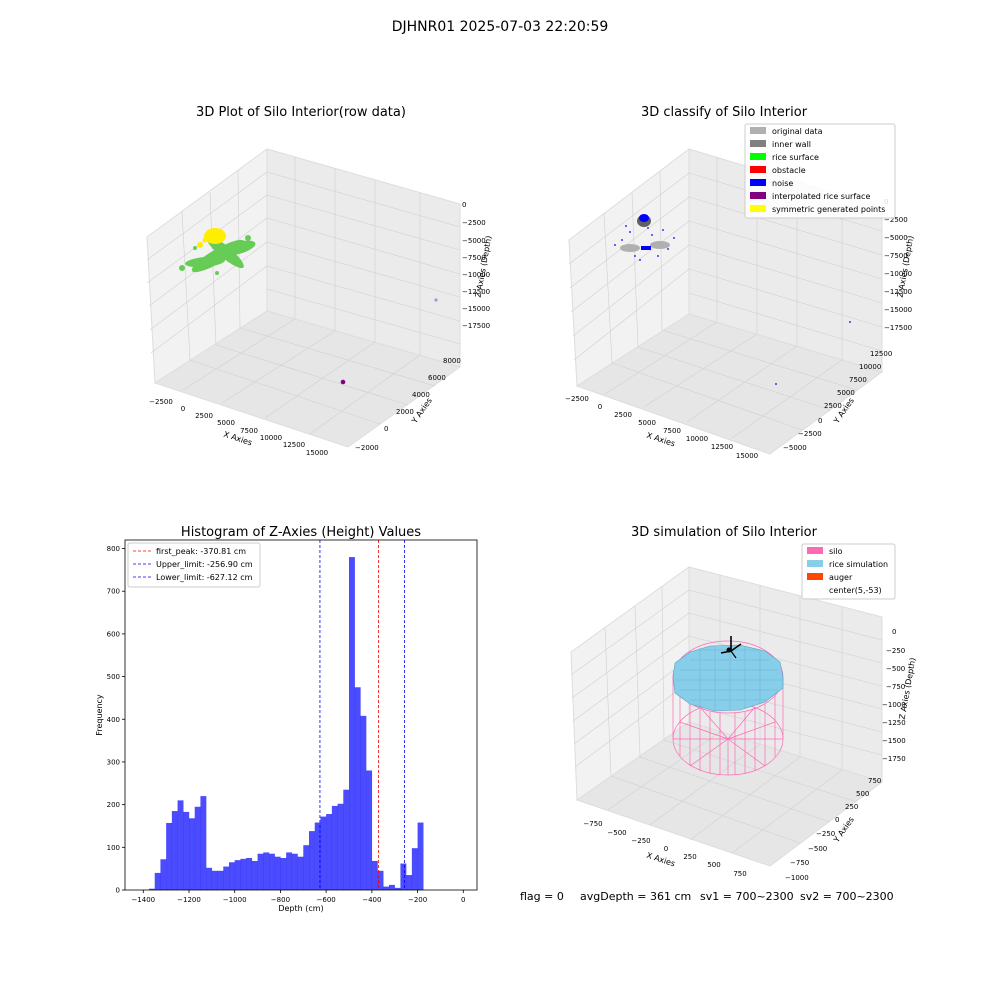 This screenshot has height=1000, width=1000. Describe the element at coordinates (408, 404) in the screenshot. I see `panel1-y-ticks: −2000 0 2000 4000 6000 8000` at that location.